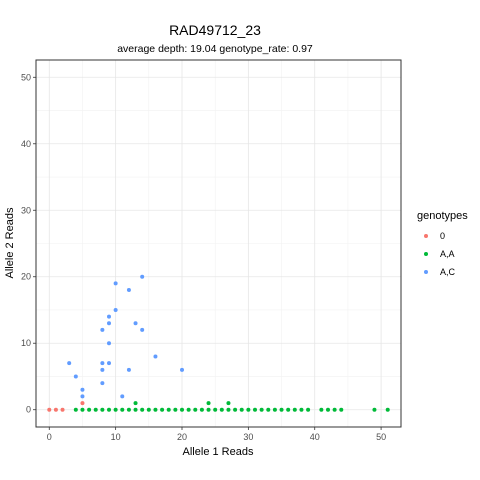 The width and height of the screenshot is (480, 480). I want to click on y-tick-label: 10, so click(26, 343).